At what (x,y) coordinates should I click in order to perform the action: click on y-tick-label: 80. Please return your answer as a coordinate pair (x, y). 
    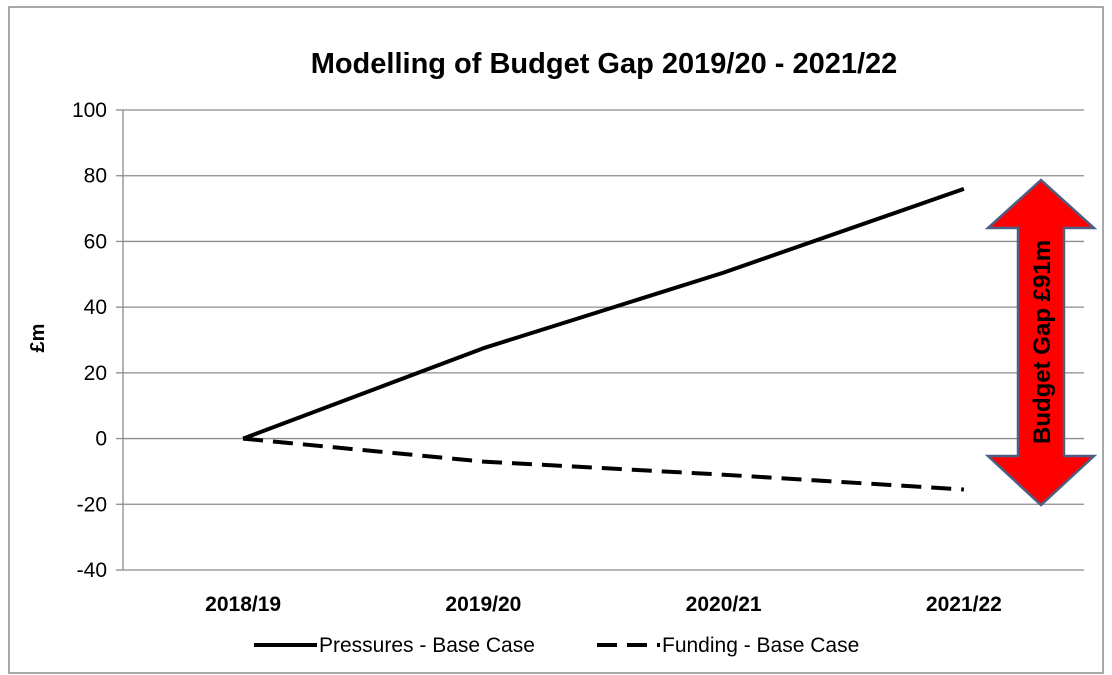
    Looking at the image, I should click on (95, 176).